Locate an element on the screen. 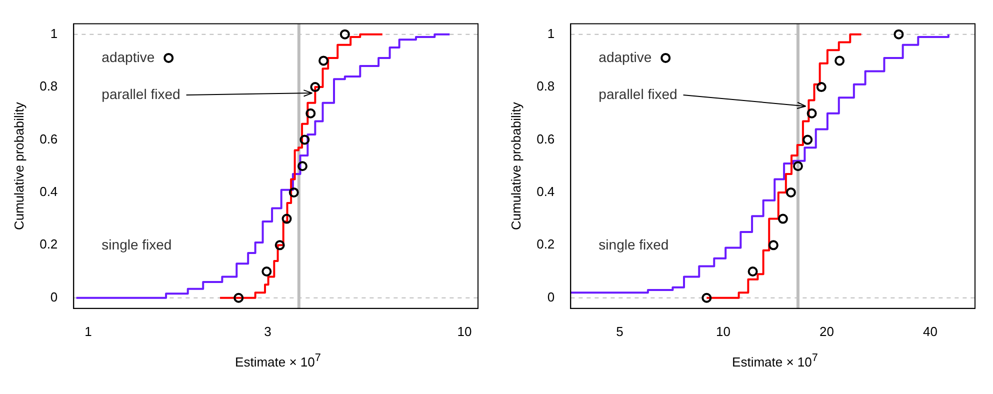 Image resolution: width=993 pixels, height=394 pixels. x-tick-label: 20 is located at coordinates (826, 331).